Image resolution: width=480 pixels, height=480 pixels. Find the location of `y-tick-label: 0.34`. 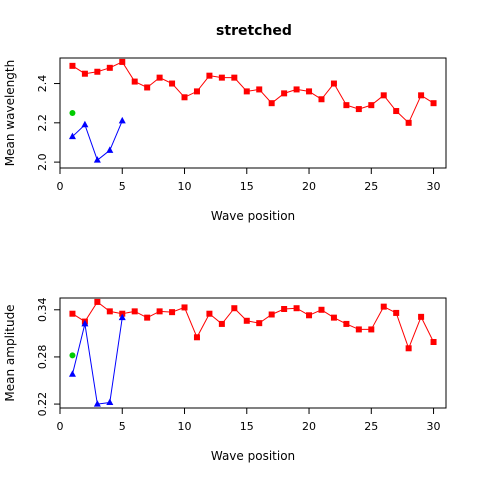

y-tick-label: 0.34 is located at coordinates (42, 310).